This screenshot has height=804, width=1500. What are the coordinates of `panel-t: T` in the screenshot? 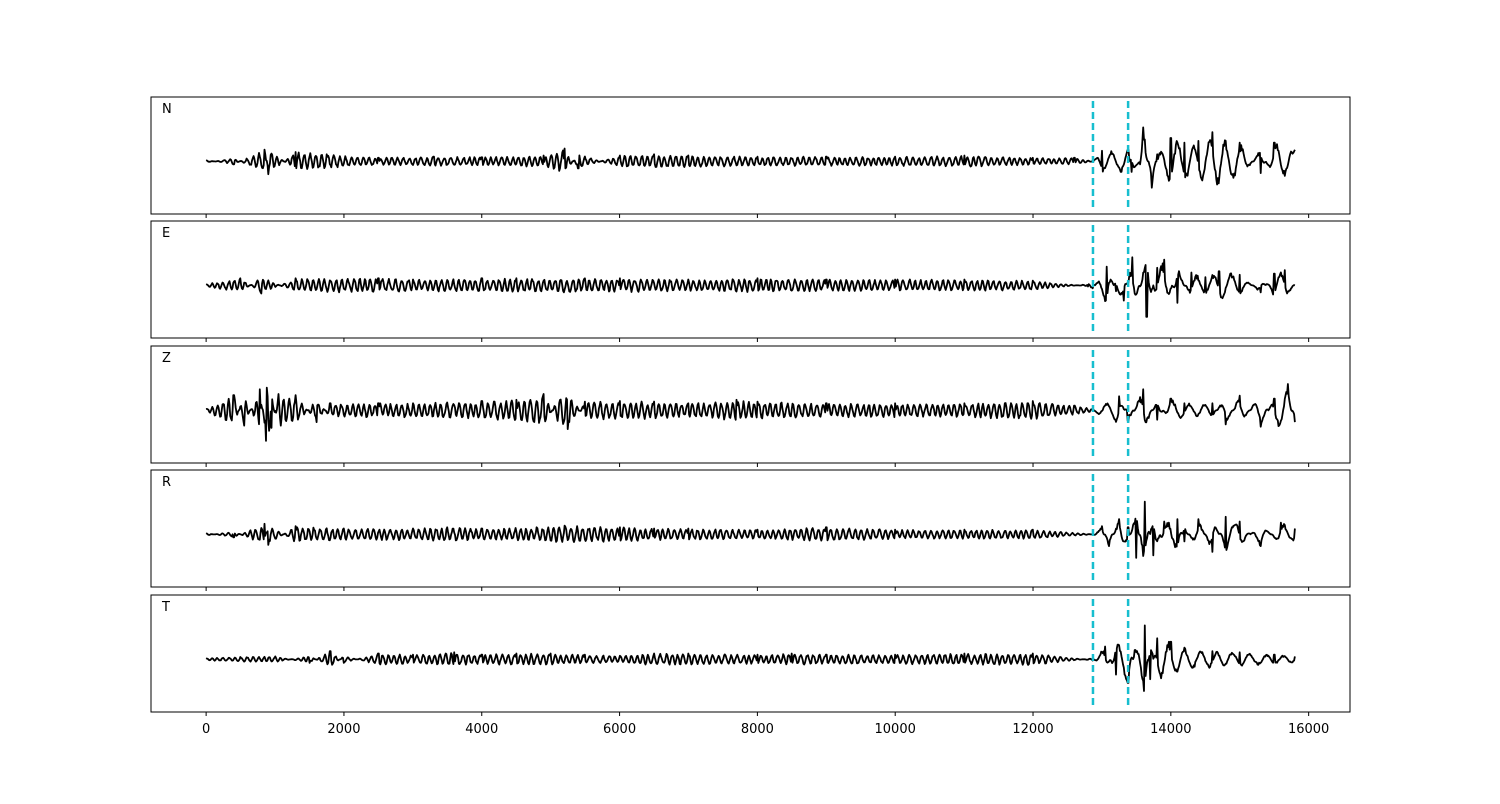 It's located at (750, 655).